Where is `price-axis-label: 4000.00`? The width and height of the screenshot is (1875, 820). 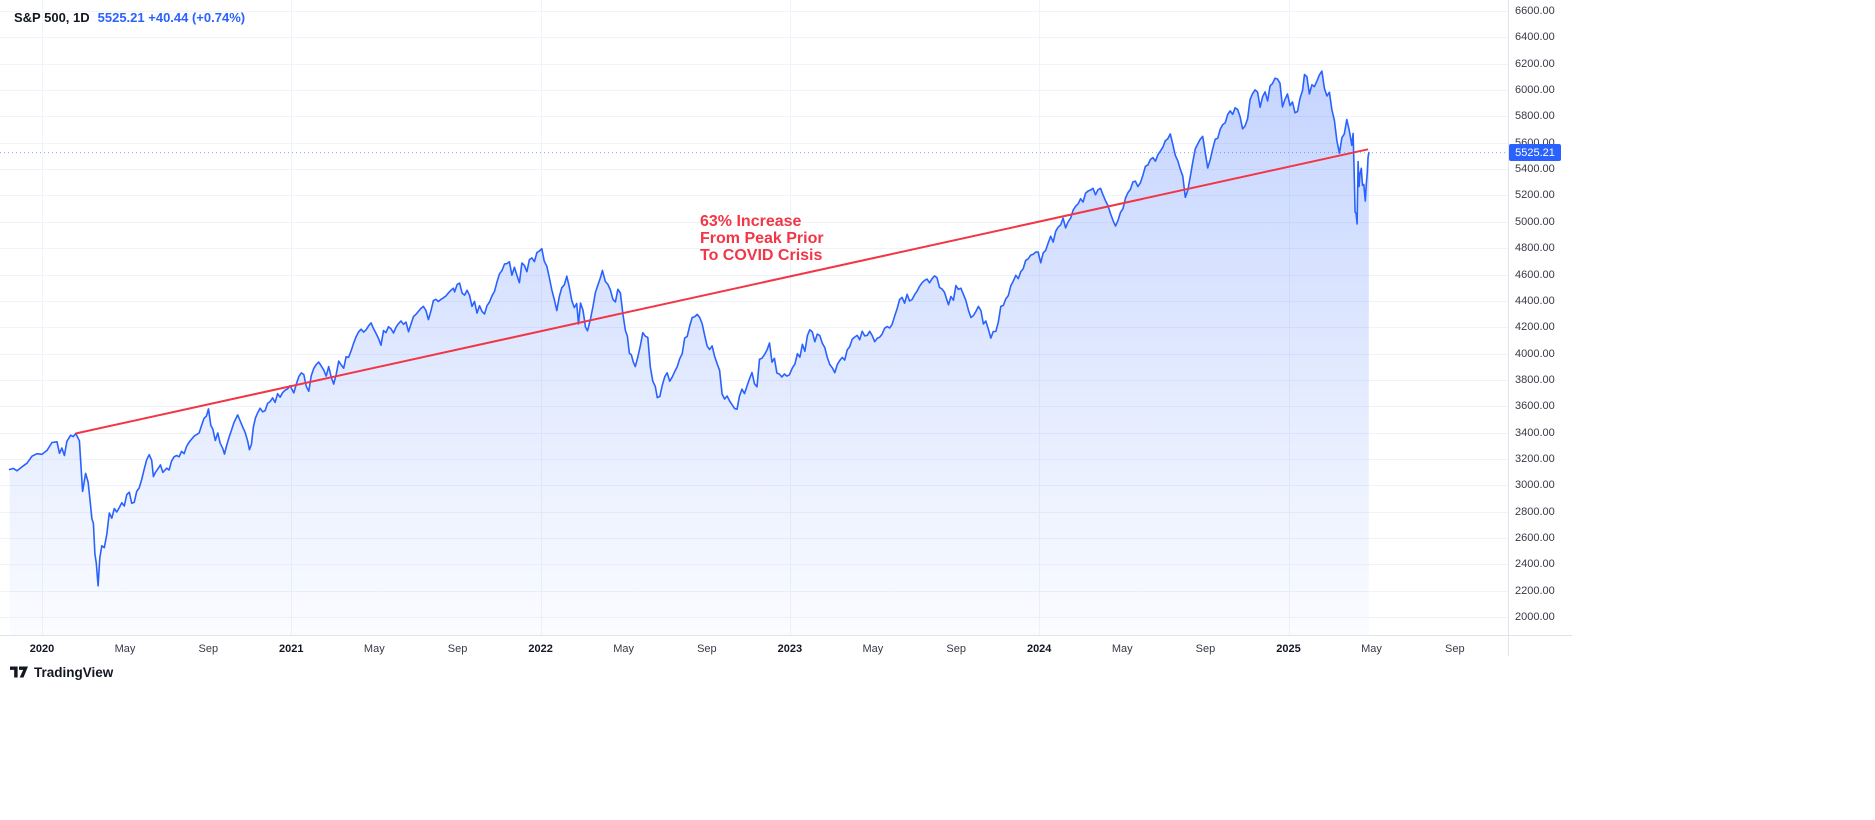 price-axis-label: 4000.00 is located at coordinates (1535, 353).